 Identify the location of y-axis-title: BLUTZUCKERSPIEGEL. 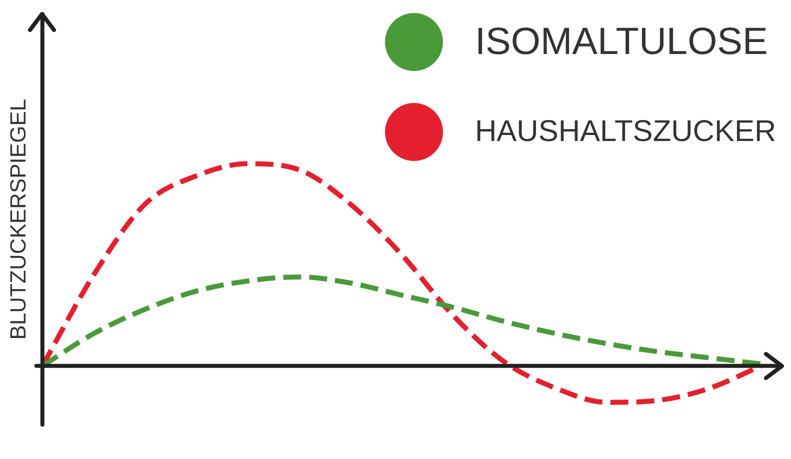
(17, 219).